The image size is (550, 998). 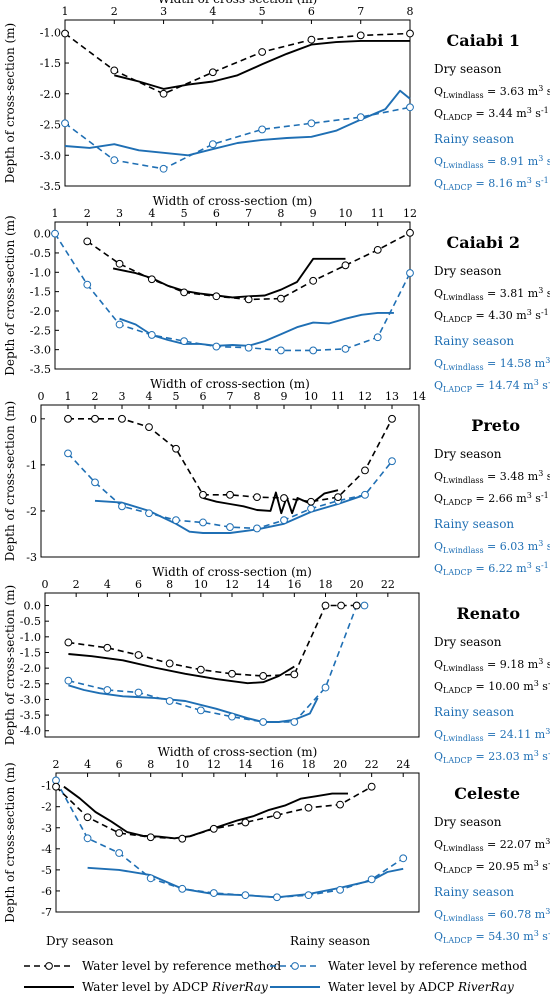 What do you see at coordinates (149, 396) in the screenshot?
I see `x-tick-label: 4` at bounding box center [149, 396].